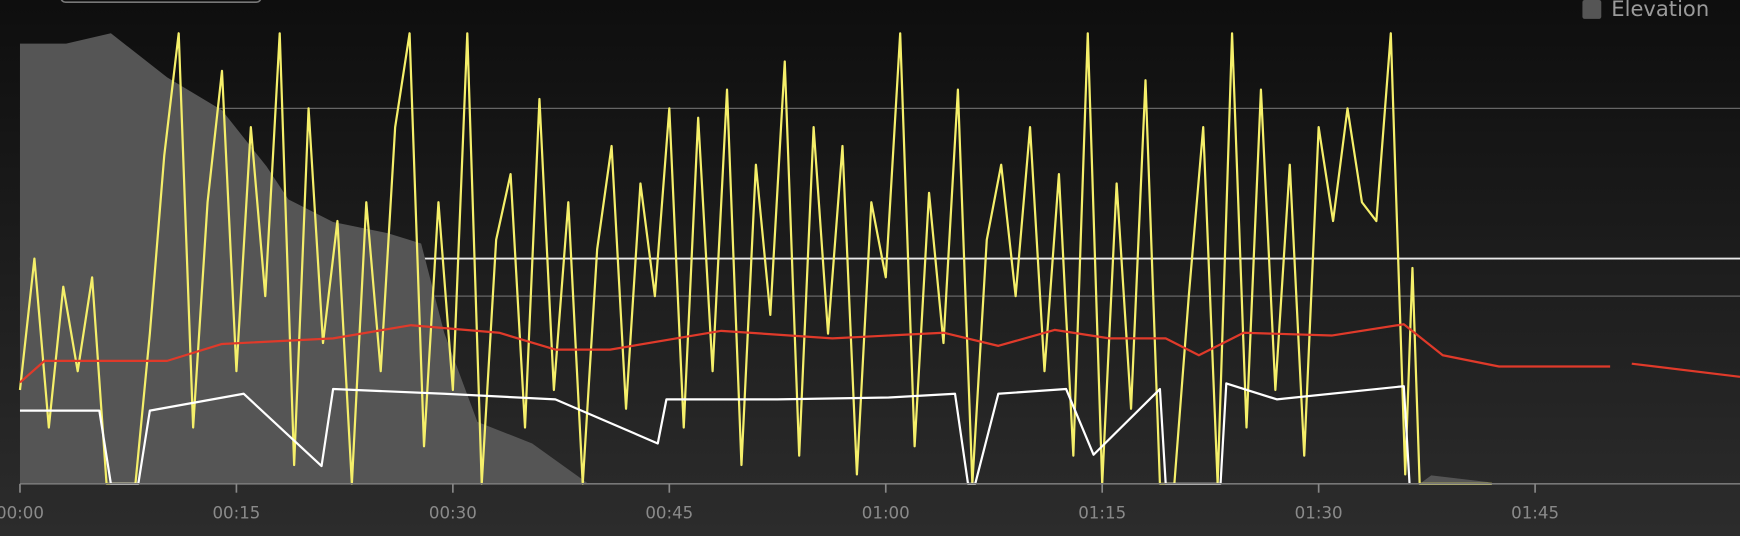 The height and width of the screenshot is (536, 1740). I want to click on x-tick-label: 01:00, so click(886, 512).